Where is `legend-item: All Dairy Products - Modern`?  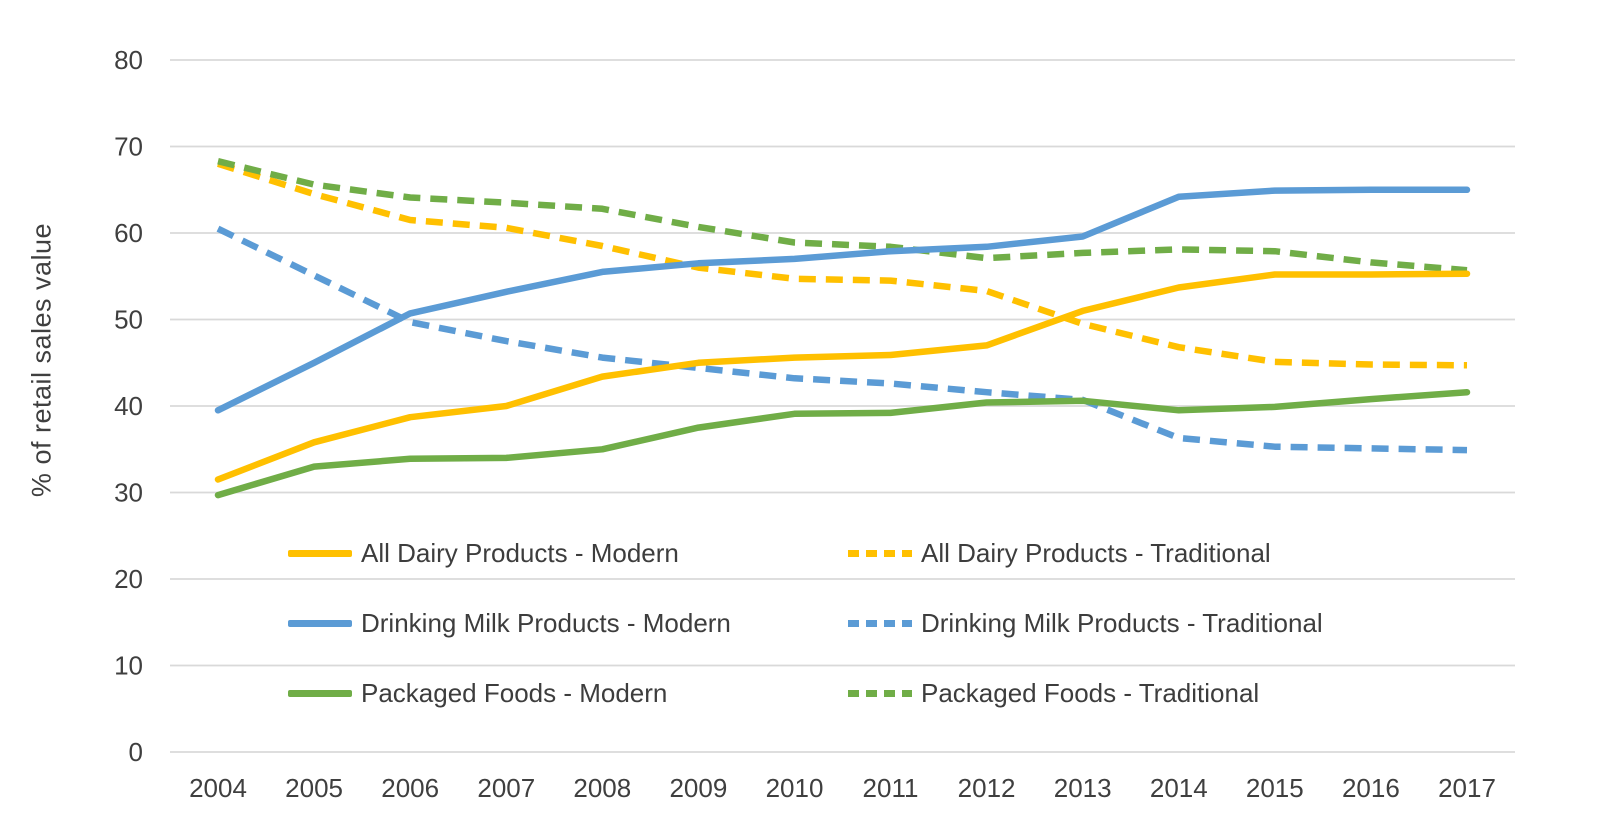
legend-item: All Dairy Products - Modern is located at coordinates (509, 553).